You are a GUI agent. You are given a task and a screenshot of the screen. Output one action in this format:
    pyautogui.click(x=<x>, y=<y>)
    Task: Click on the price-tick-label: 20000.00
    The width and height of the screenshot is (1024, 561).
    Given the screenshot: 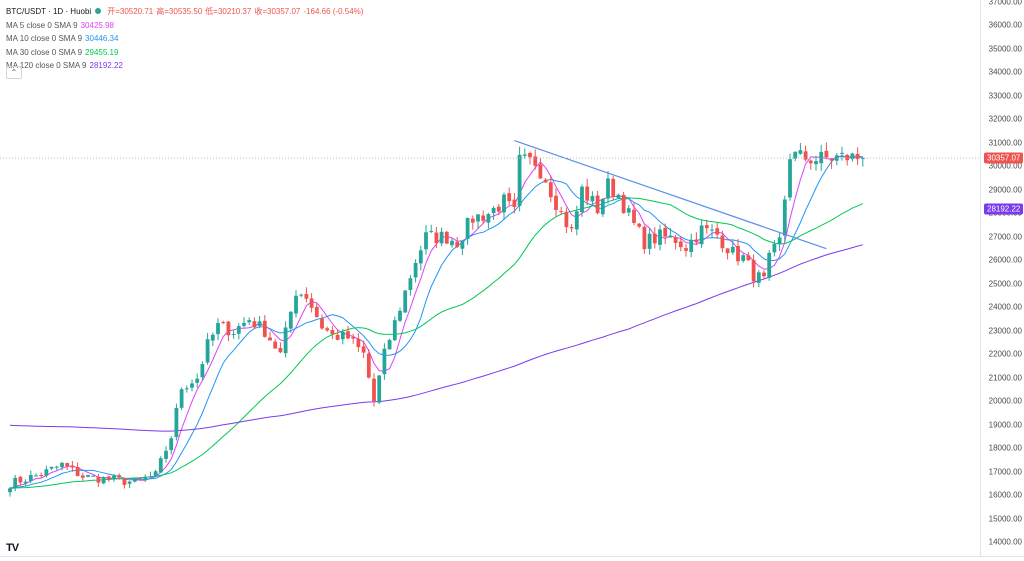 What is the action you would take?
    pyautogui.click(x=1005, y=401)
    